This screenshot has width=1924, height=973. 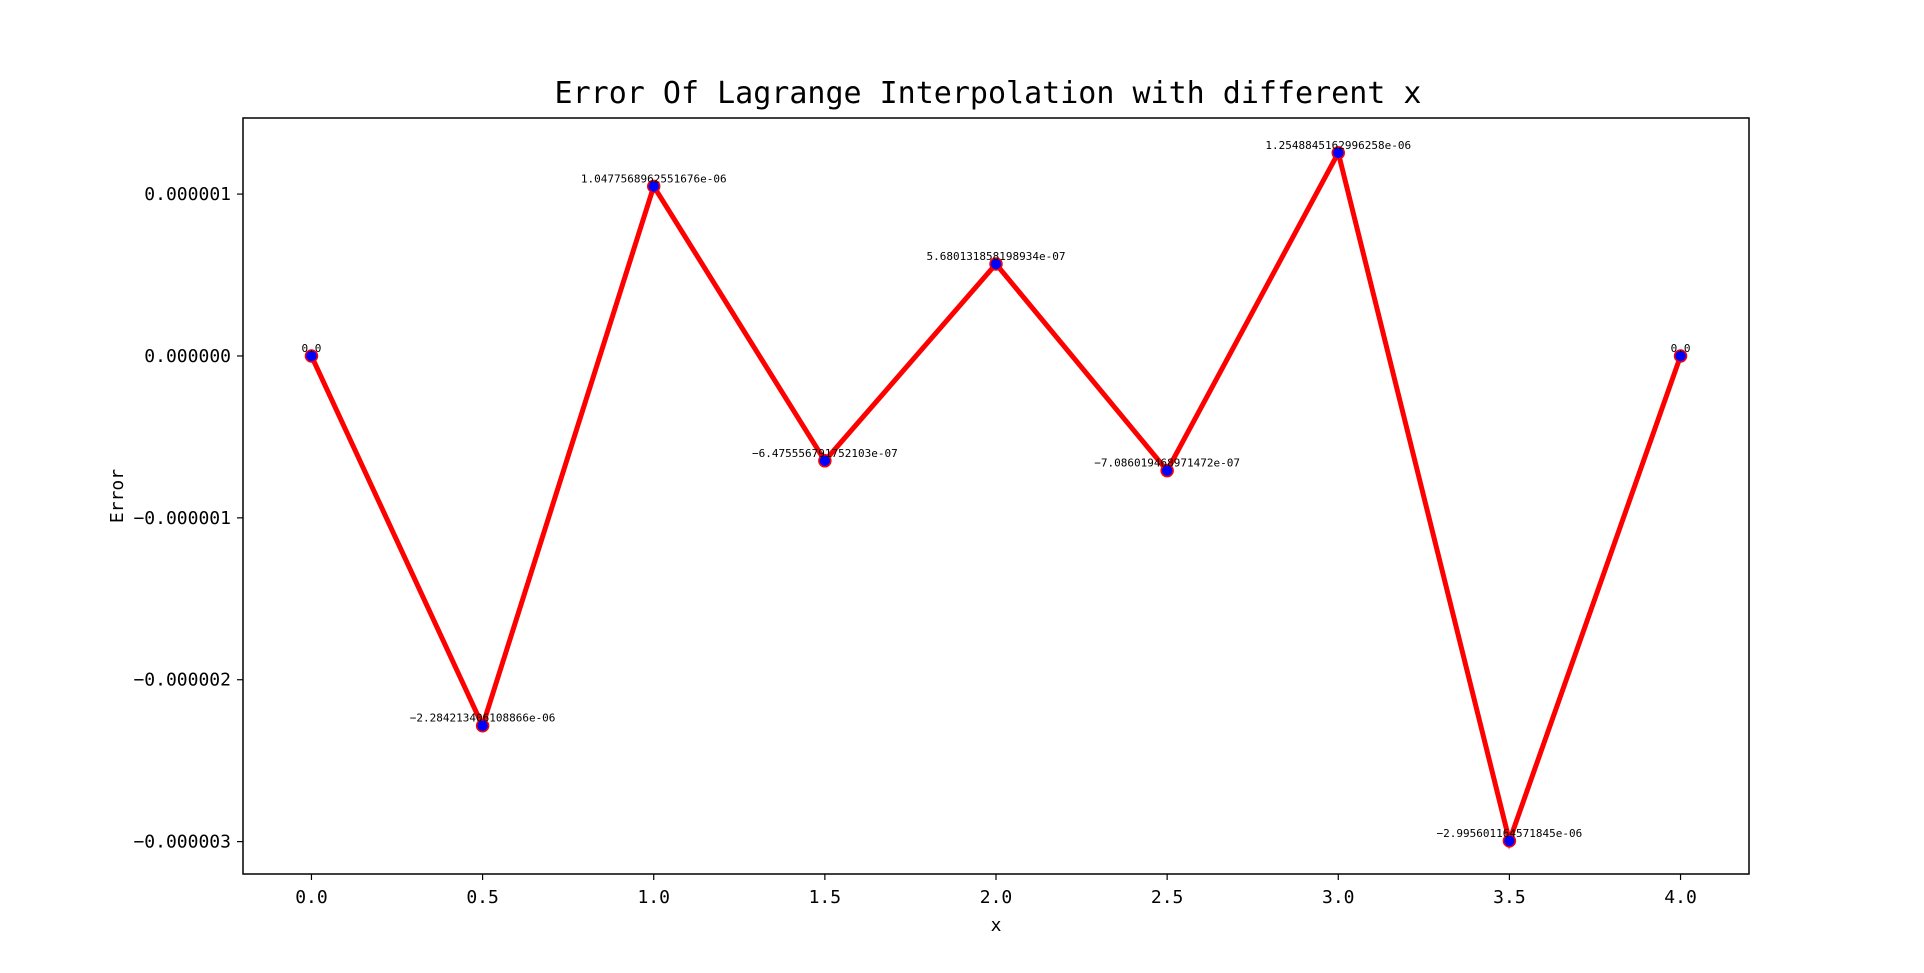 I want to click on data-point-label: 1.2548845162996258e-06, so click(x=1338, y=145).